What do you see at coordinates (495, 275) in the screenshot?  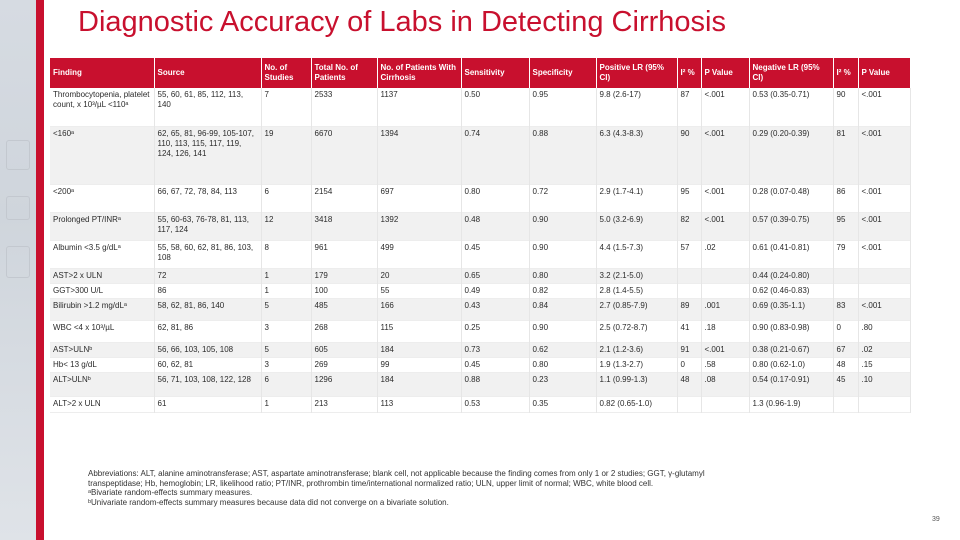 I see `table-cell: 0.65` at bounding box center [495, 275].